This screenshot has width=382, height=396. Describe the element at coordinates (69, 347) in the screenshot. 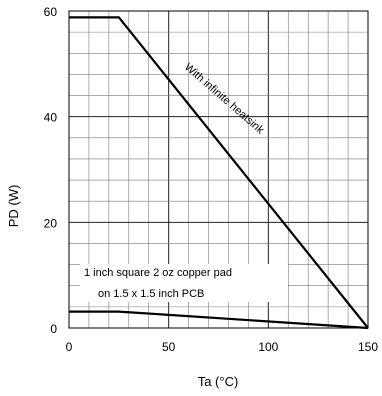

I see `x-tick-label: 0` at that location.